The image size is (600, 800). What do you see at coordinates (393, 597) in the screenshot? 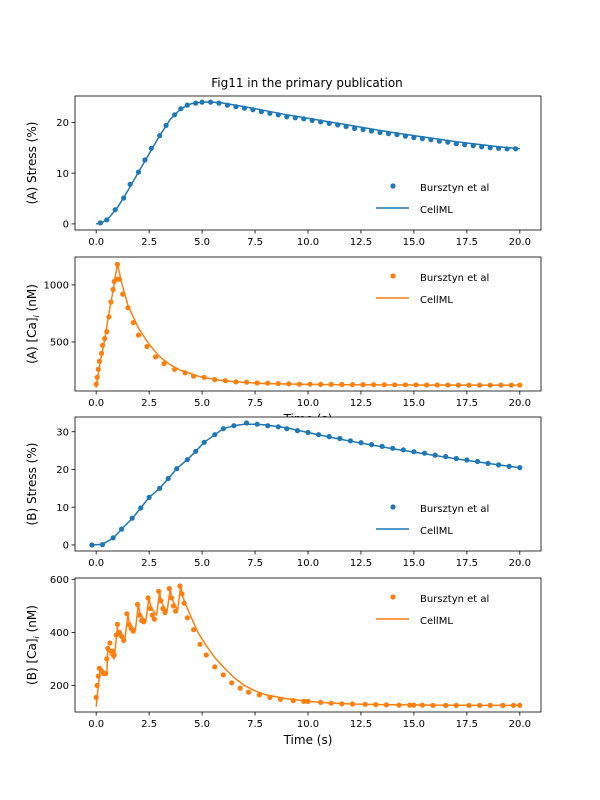
I see `legend-marker-bursztyn` at bounding box center [393, 597].